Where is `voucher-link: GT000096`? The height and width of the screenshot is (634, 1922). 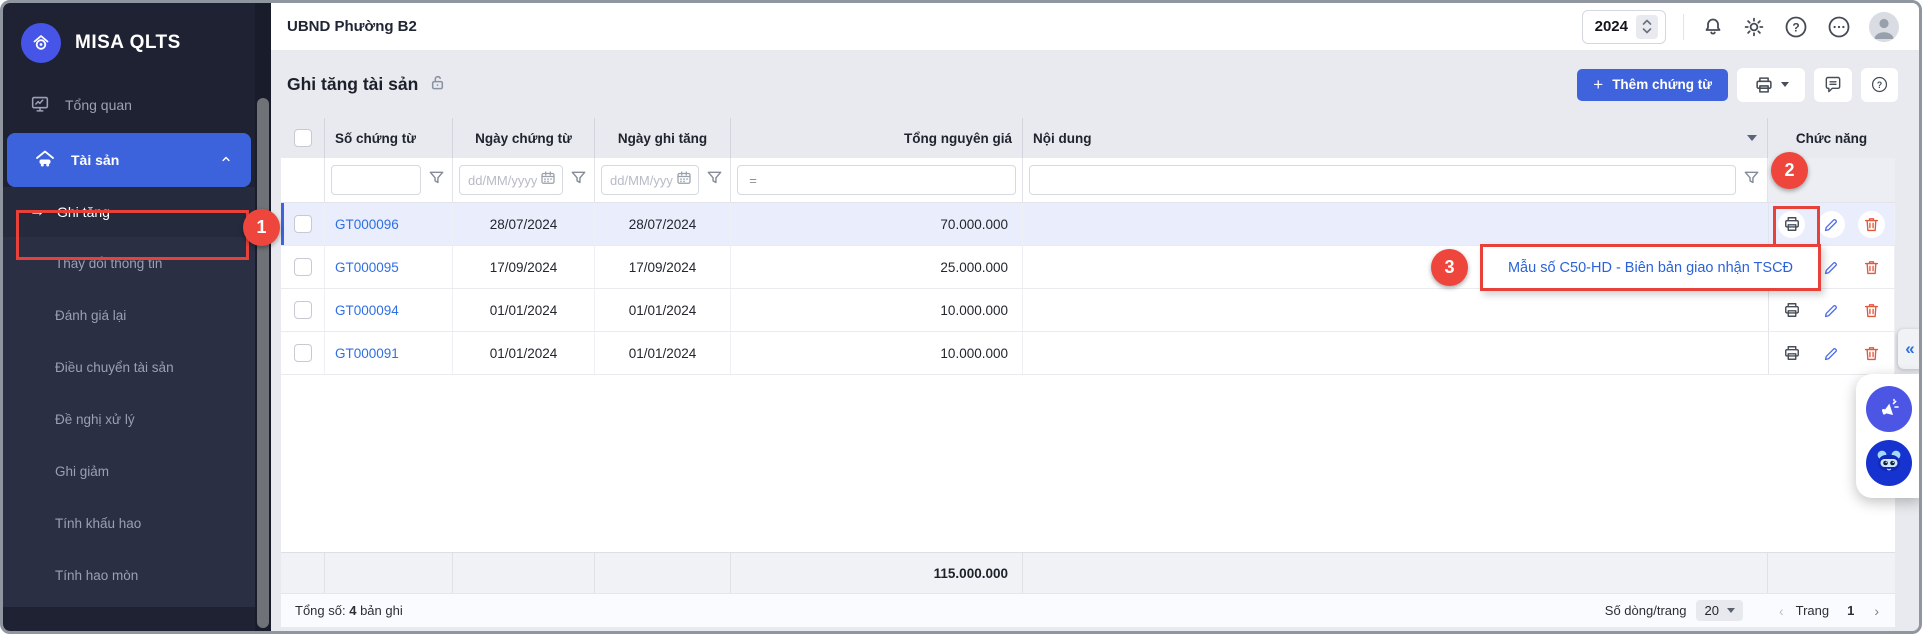 voucher-link: GT000096 is located at coordinates (367, 224).